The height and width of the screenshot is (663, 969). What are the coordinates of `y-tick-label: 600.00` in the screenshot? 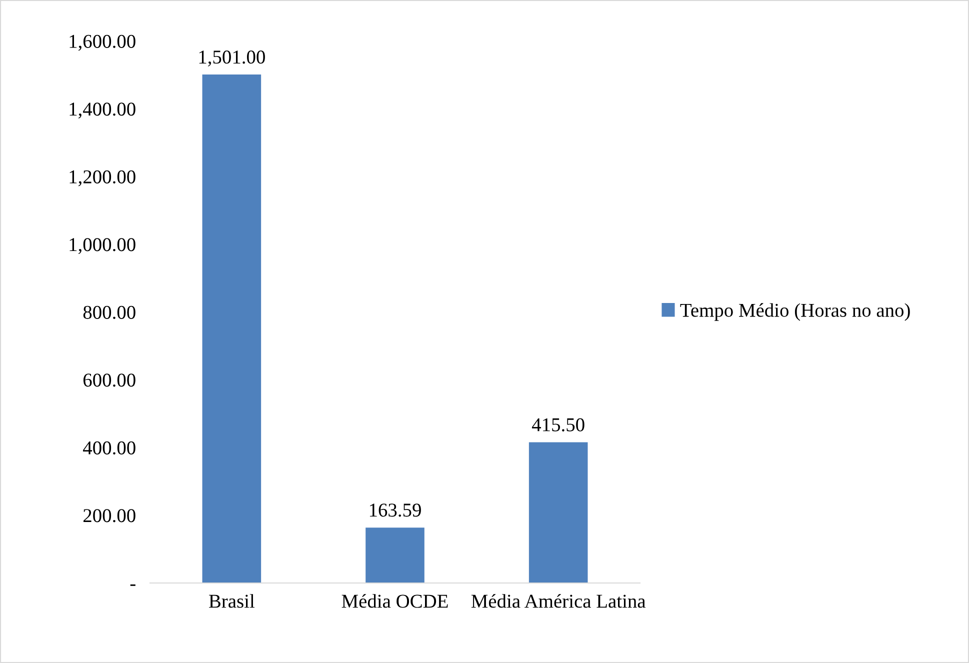 It's located at (109, 380).